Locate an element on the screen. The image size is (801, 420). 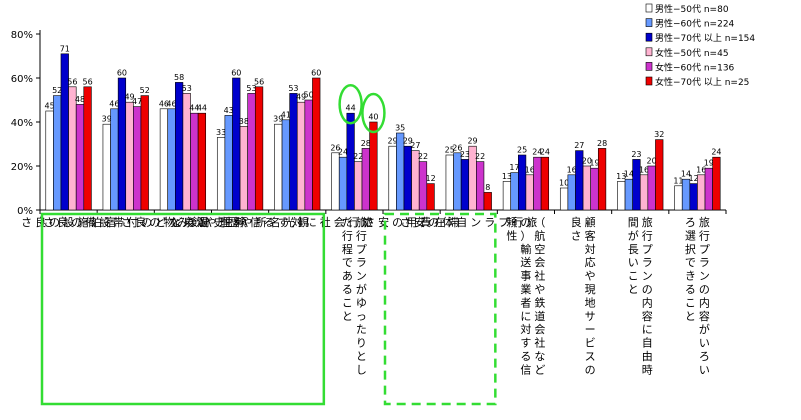
legend-label: 女性−70代 以上 n=25 is located at coordinates (702, 82).